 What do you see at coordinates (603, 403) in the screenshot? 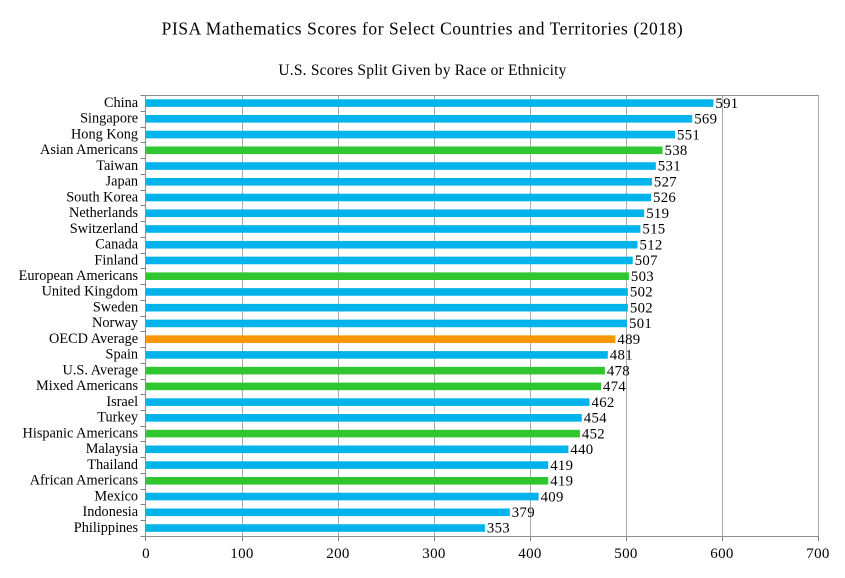
I see `svg-text: 462` at bounding box center [603, 403].